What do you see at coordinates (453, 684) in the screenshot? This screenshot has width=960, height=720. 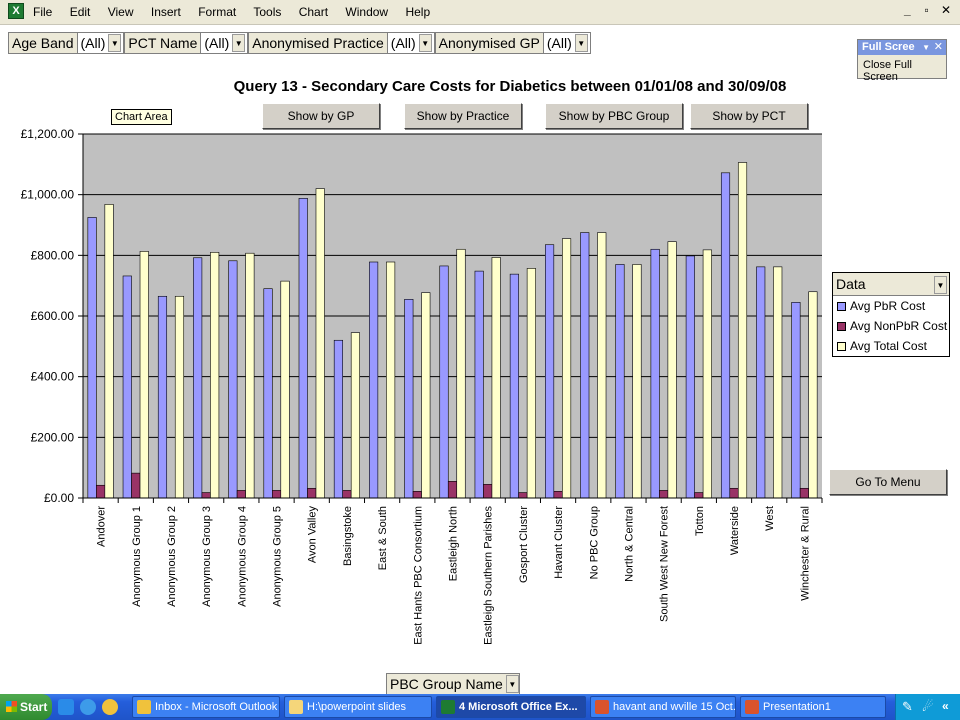 I see `pbc-group-name-field: PBC Group Name ▼` at bounding box center [453, 684].